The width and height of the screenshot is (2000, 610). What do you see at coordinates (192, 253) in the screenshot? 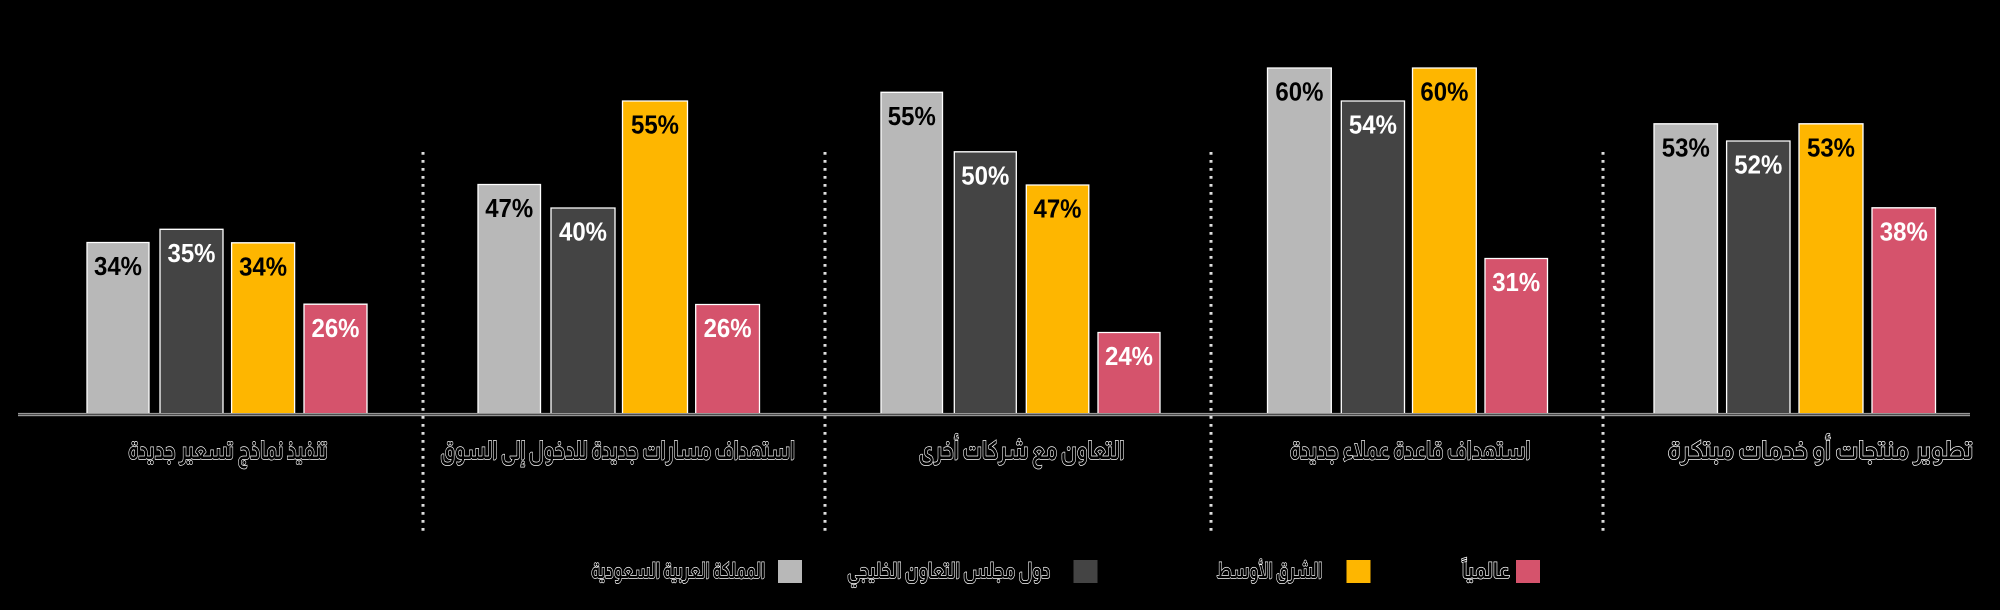
I see `svg-text: 35%` at bounding box center [192, 253].